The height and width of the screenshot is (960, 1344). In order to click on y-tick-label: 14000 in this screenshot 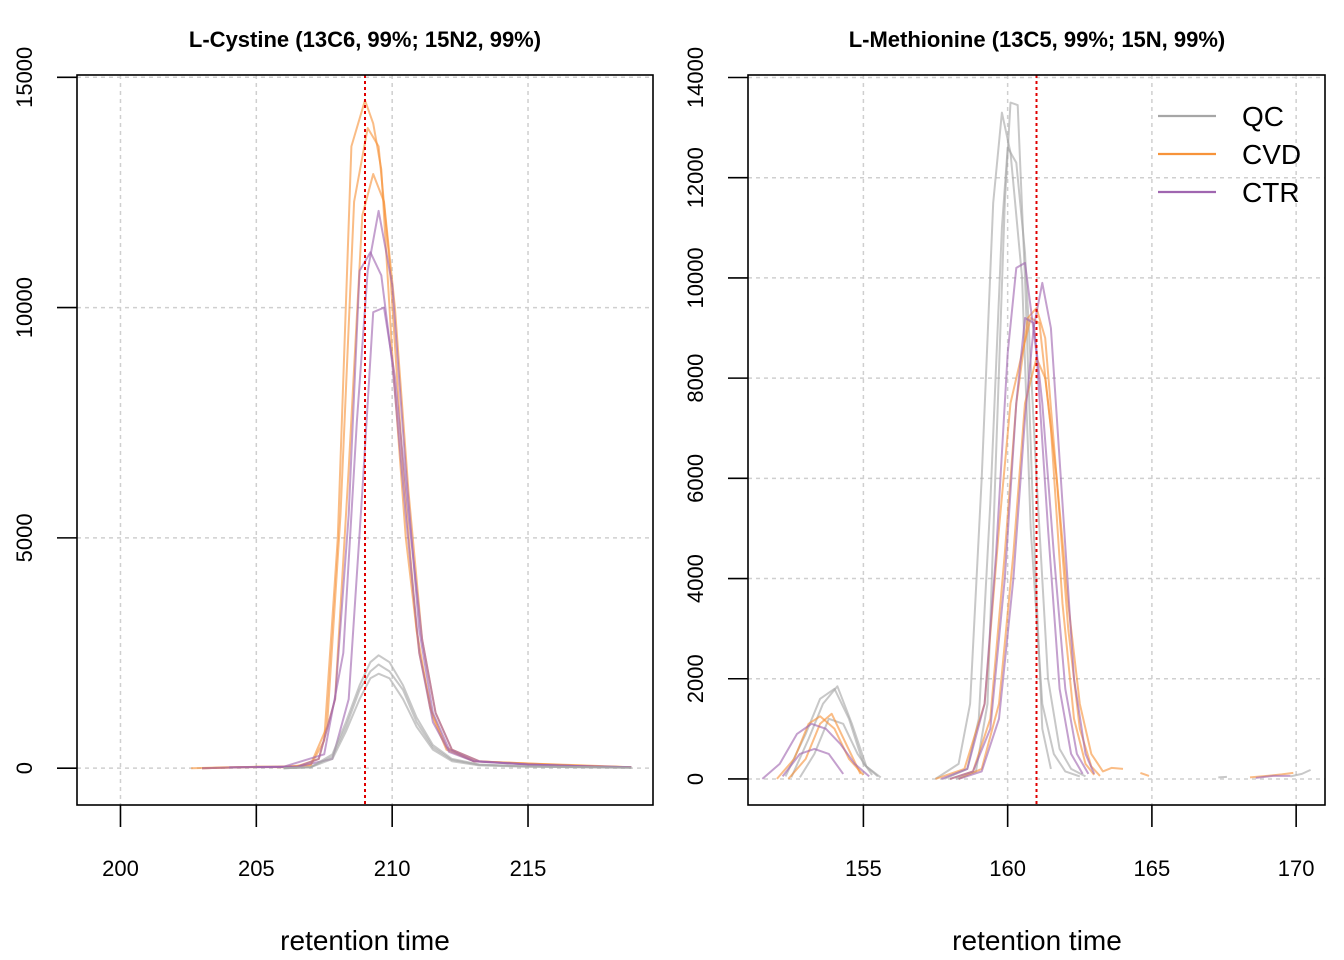, I will do `click(695, 77)`.